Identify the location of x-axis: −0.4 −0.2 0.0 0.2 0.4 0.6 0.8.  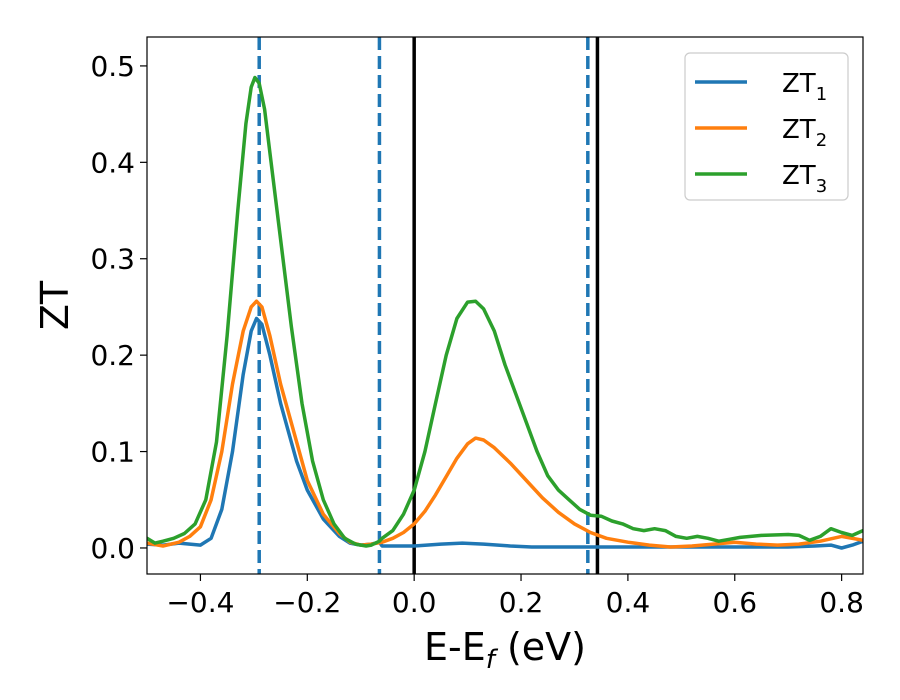
(515, 596).